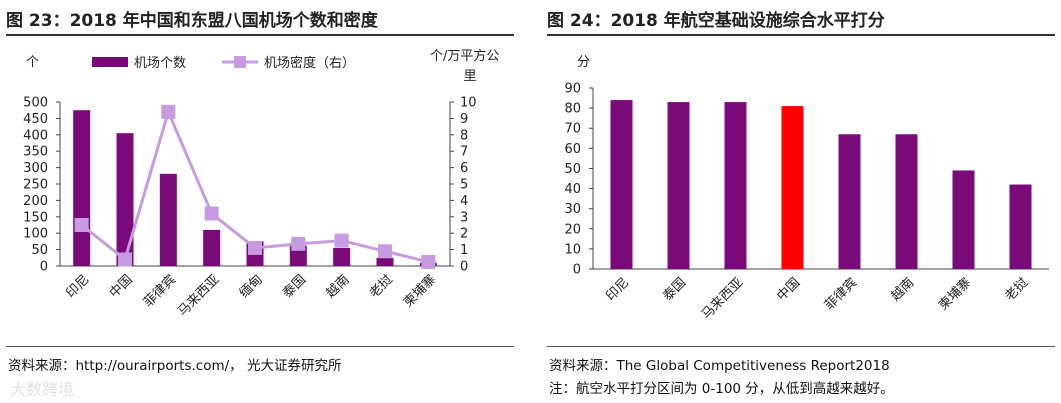 This screenshot has height=403, width=1061. I want to click on right-y-tick-label: 3, so click(464, 217).